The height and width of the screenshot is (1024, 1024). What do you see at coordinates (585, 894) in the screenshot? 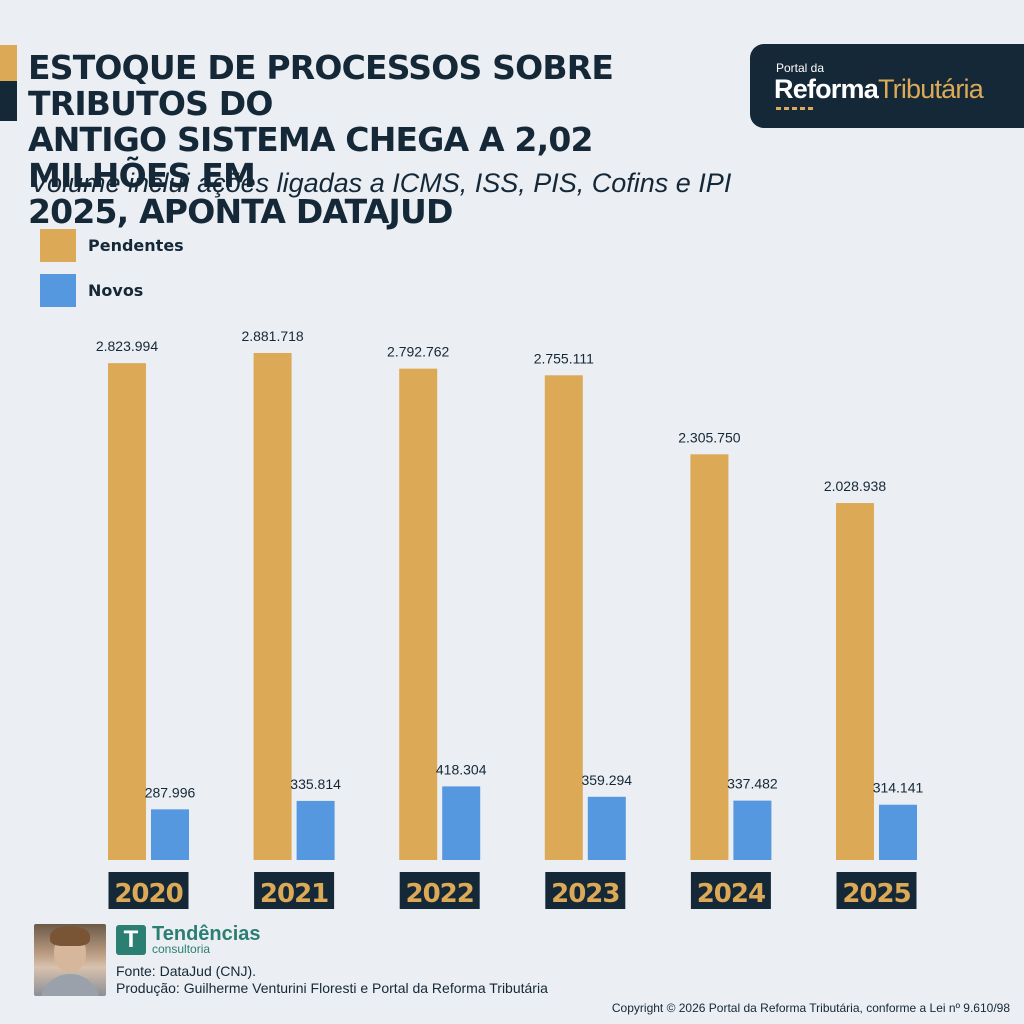
I see `x-tick-label-2023: 2023` at bounding box center [585, 894].